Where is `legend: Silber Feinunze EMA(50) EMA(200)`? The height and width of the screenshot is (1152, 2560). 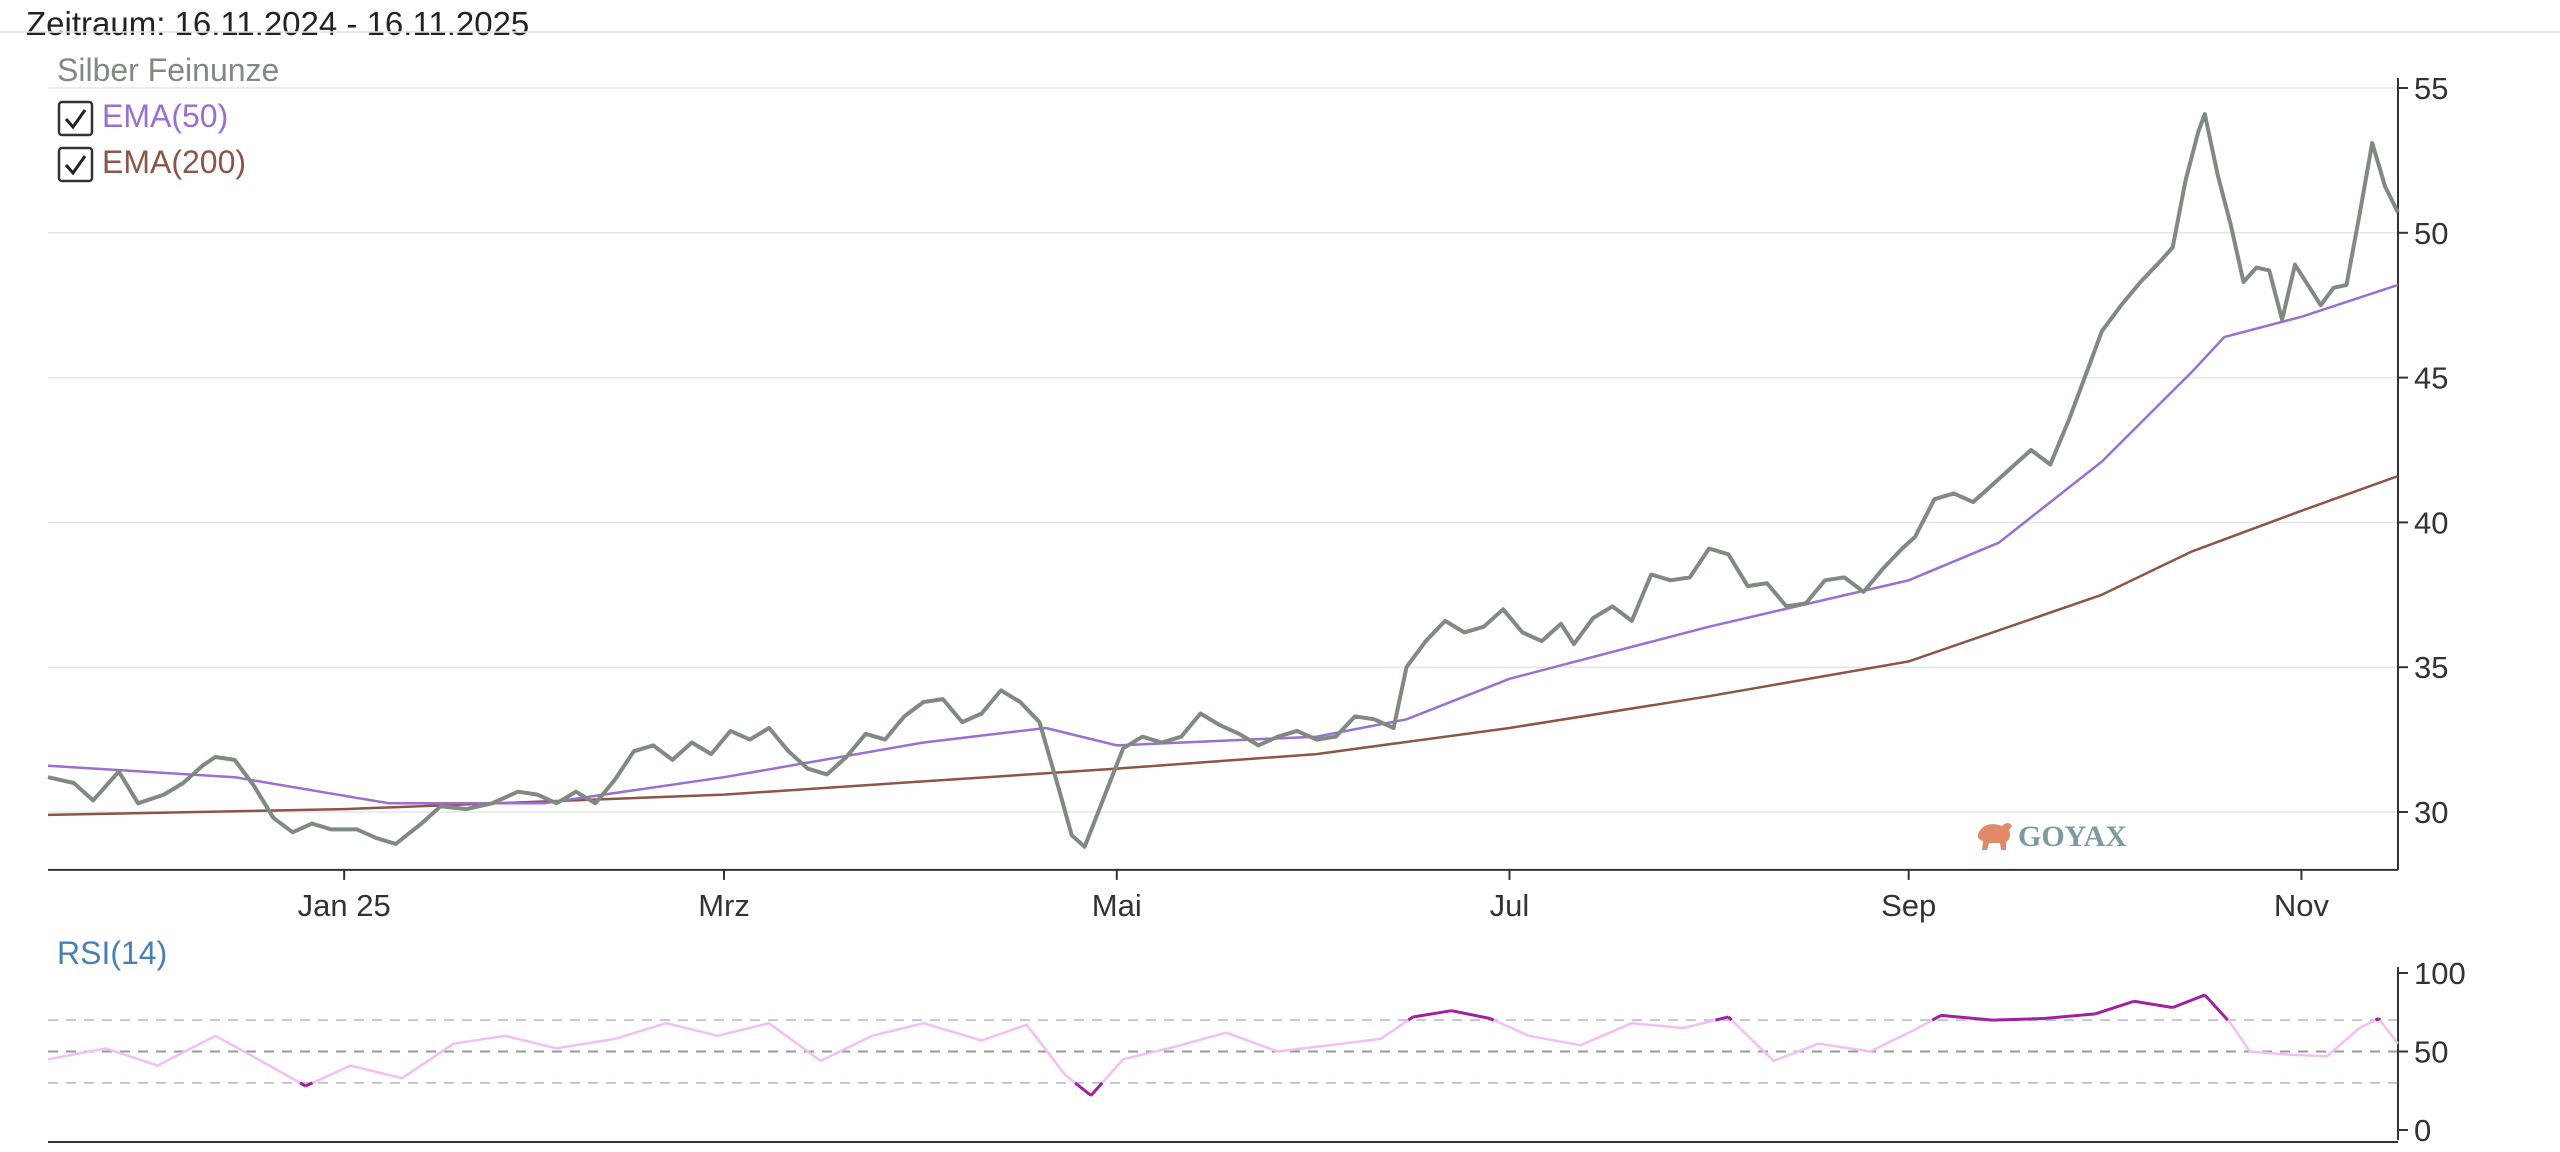 legend: Silber Feinunze EMA(50) EMA(200) is located at coordinates (168, 117).